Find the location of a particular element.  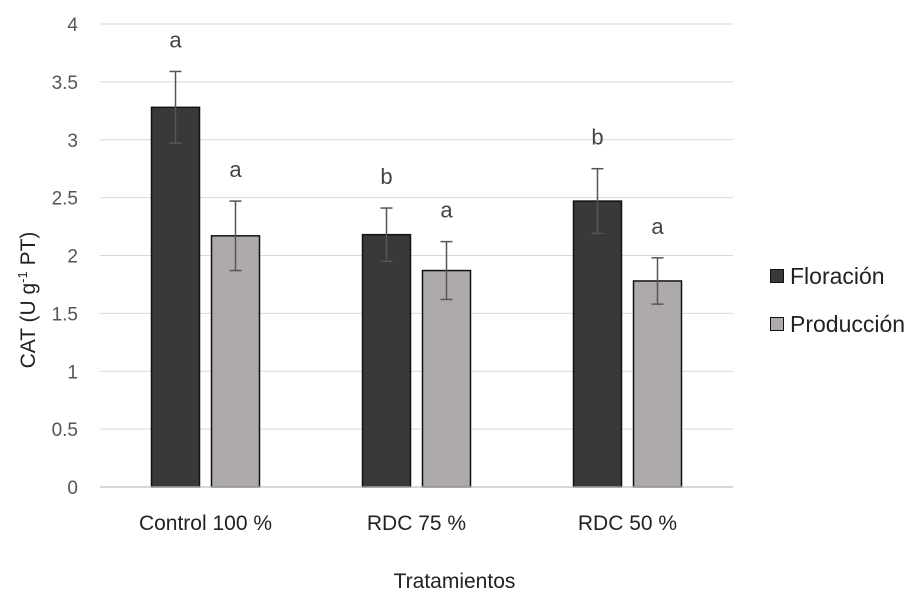

legend-item-produccion: Producción is located at coordinates (837, 324).